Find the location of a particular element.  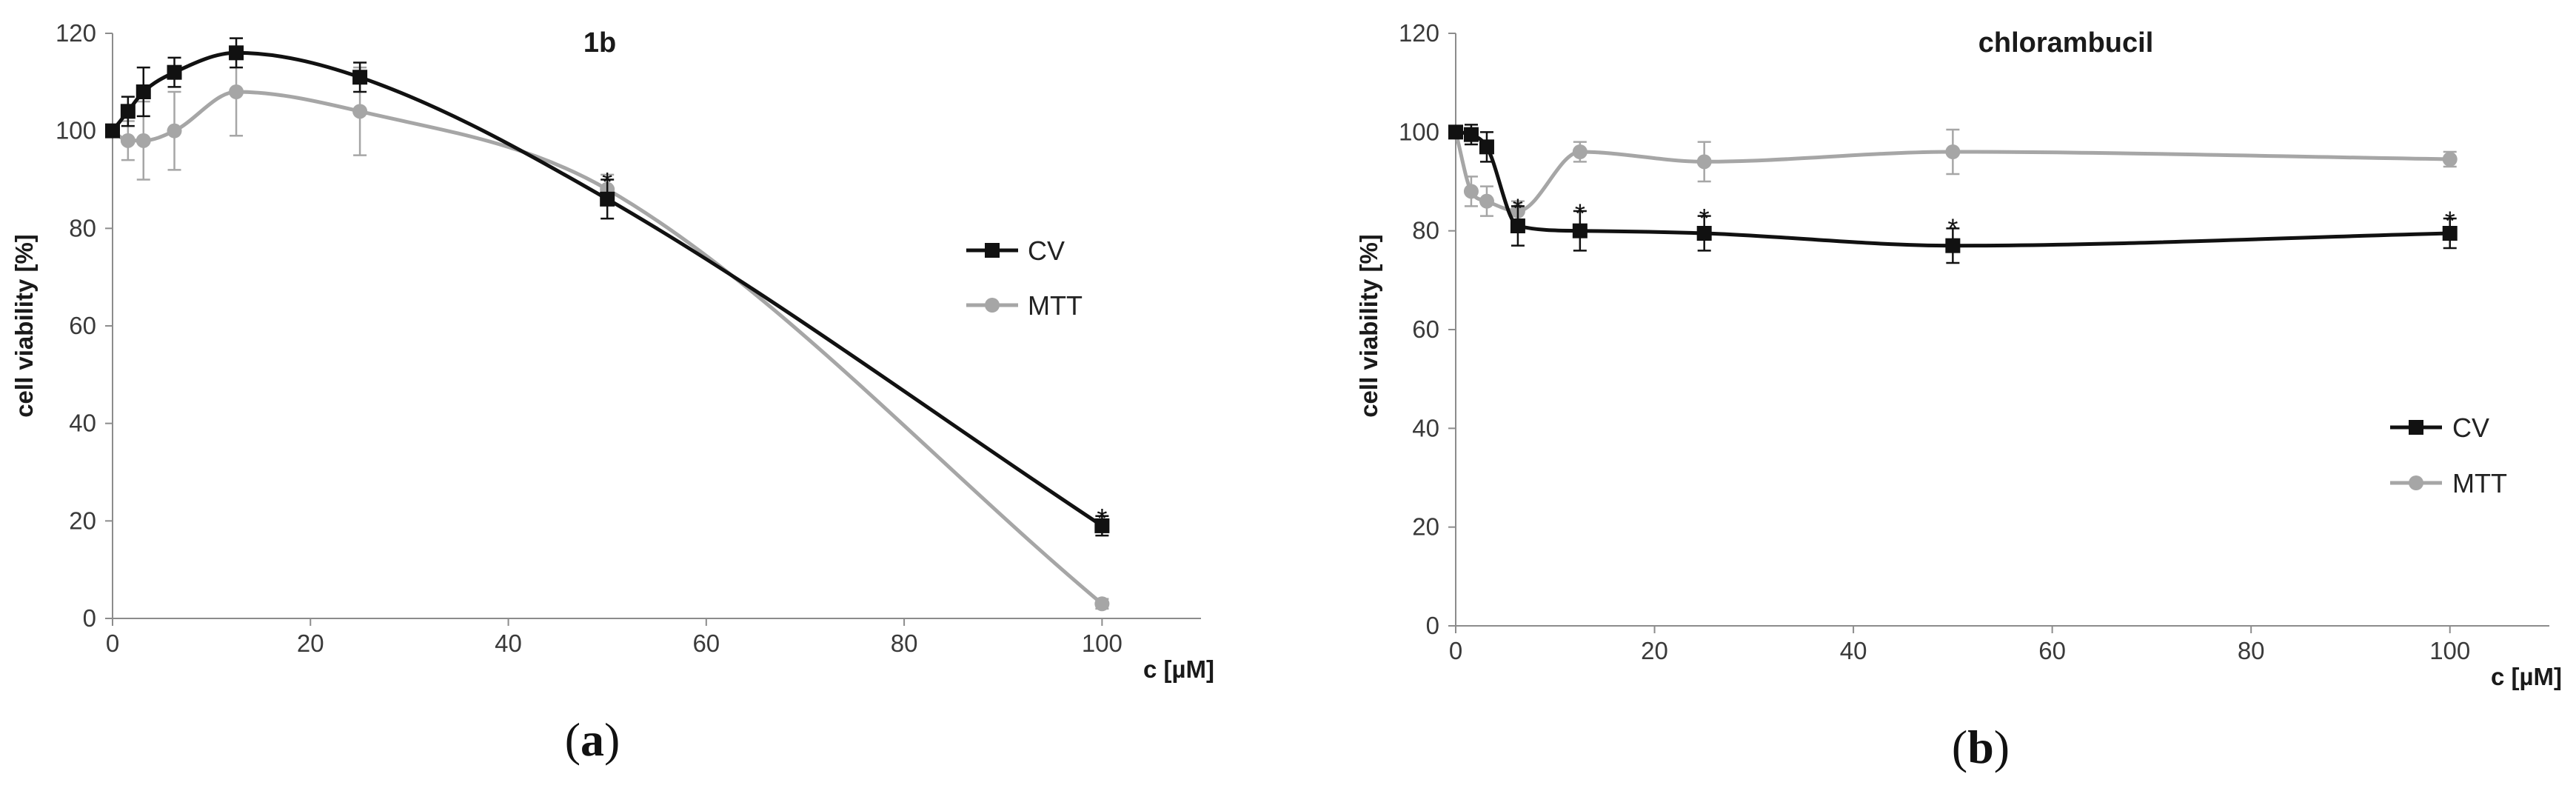

panel-label-a: (a) is located at coordinates (592, 739).